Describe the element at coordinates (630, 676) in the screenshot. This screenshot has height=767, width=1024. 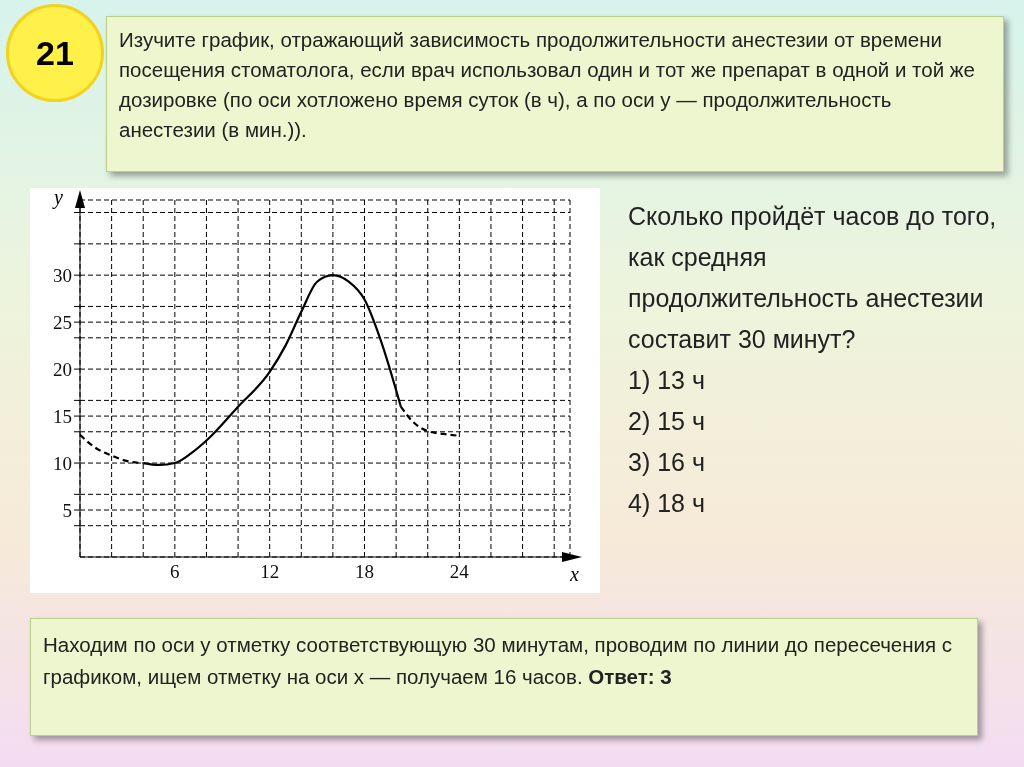
I see `text: Ответ: 3` at that location.